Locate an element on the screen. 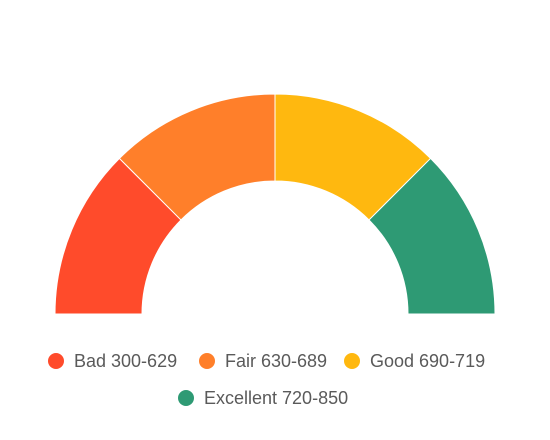  legend-marker-excellent is located at coordinates (186, 398).